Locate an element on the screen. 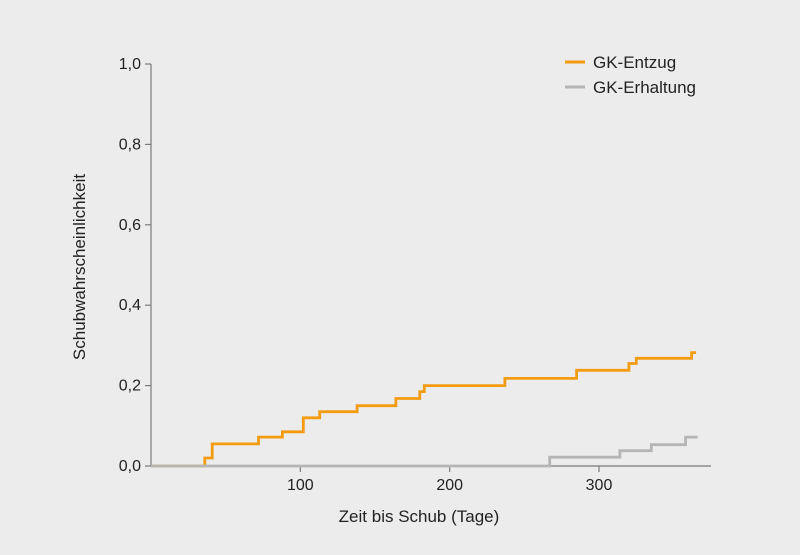 This screenshot has width=800, height=555. y-tick-label: 0,2 is located at coordinates (130, 386).